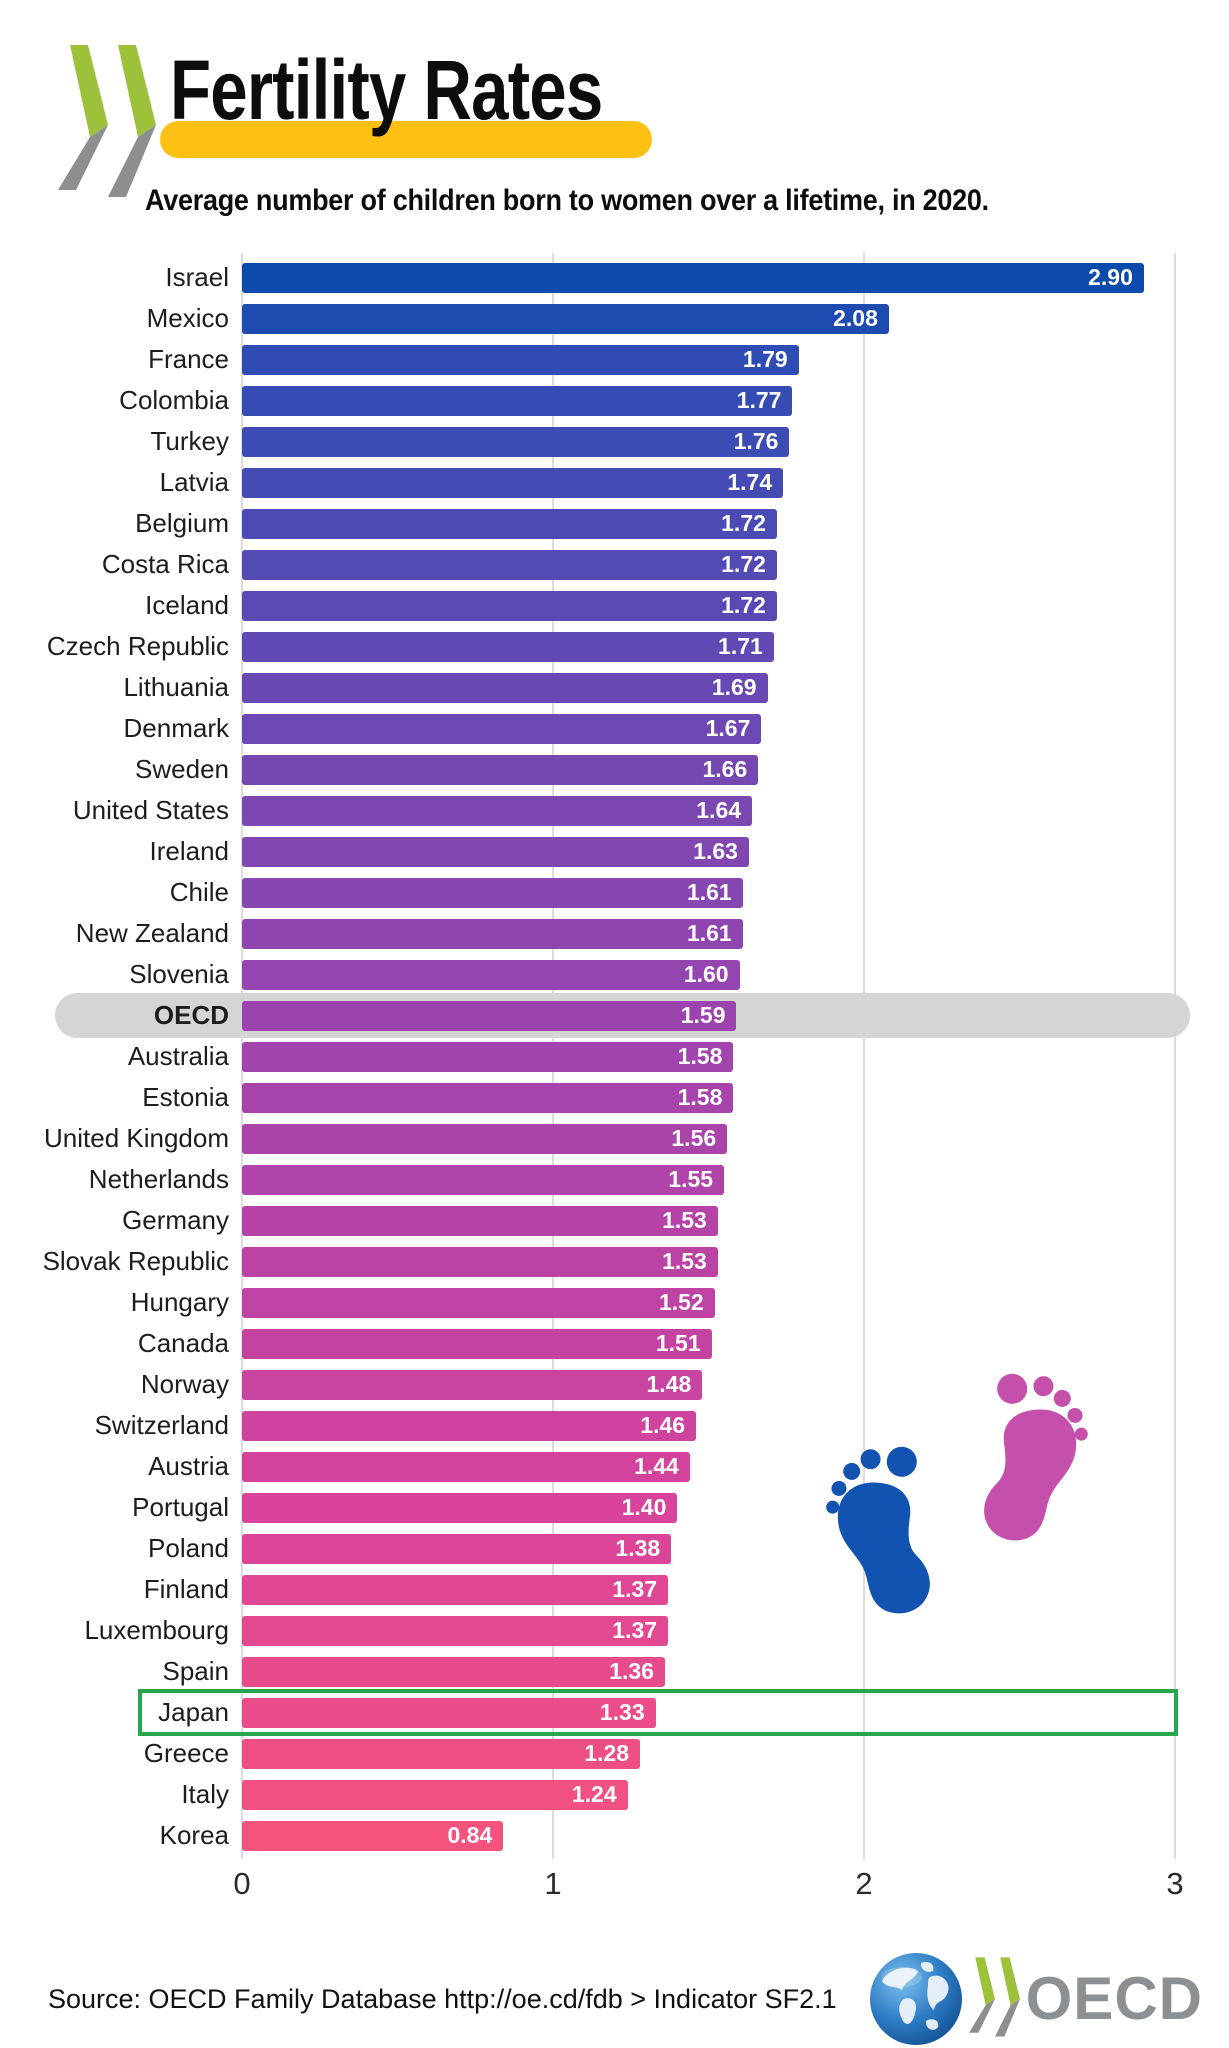  What do you see at coordinates (199, 892) in the screenshot?
I see `row-label: Chile` at bounding box center [199, 892].